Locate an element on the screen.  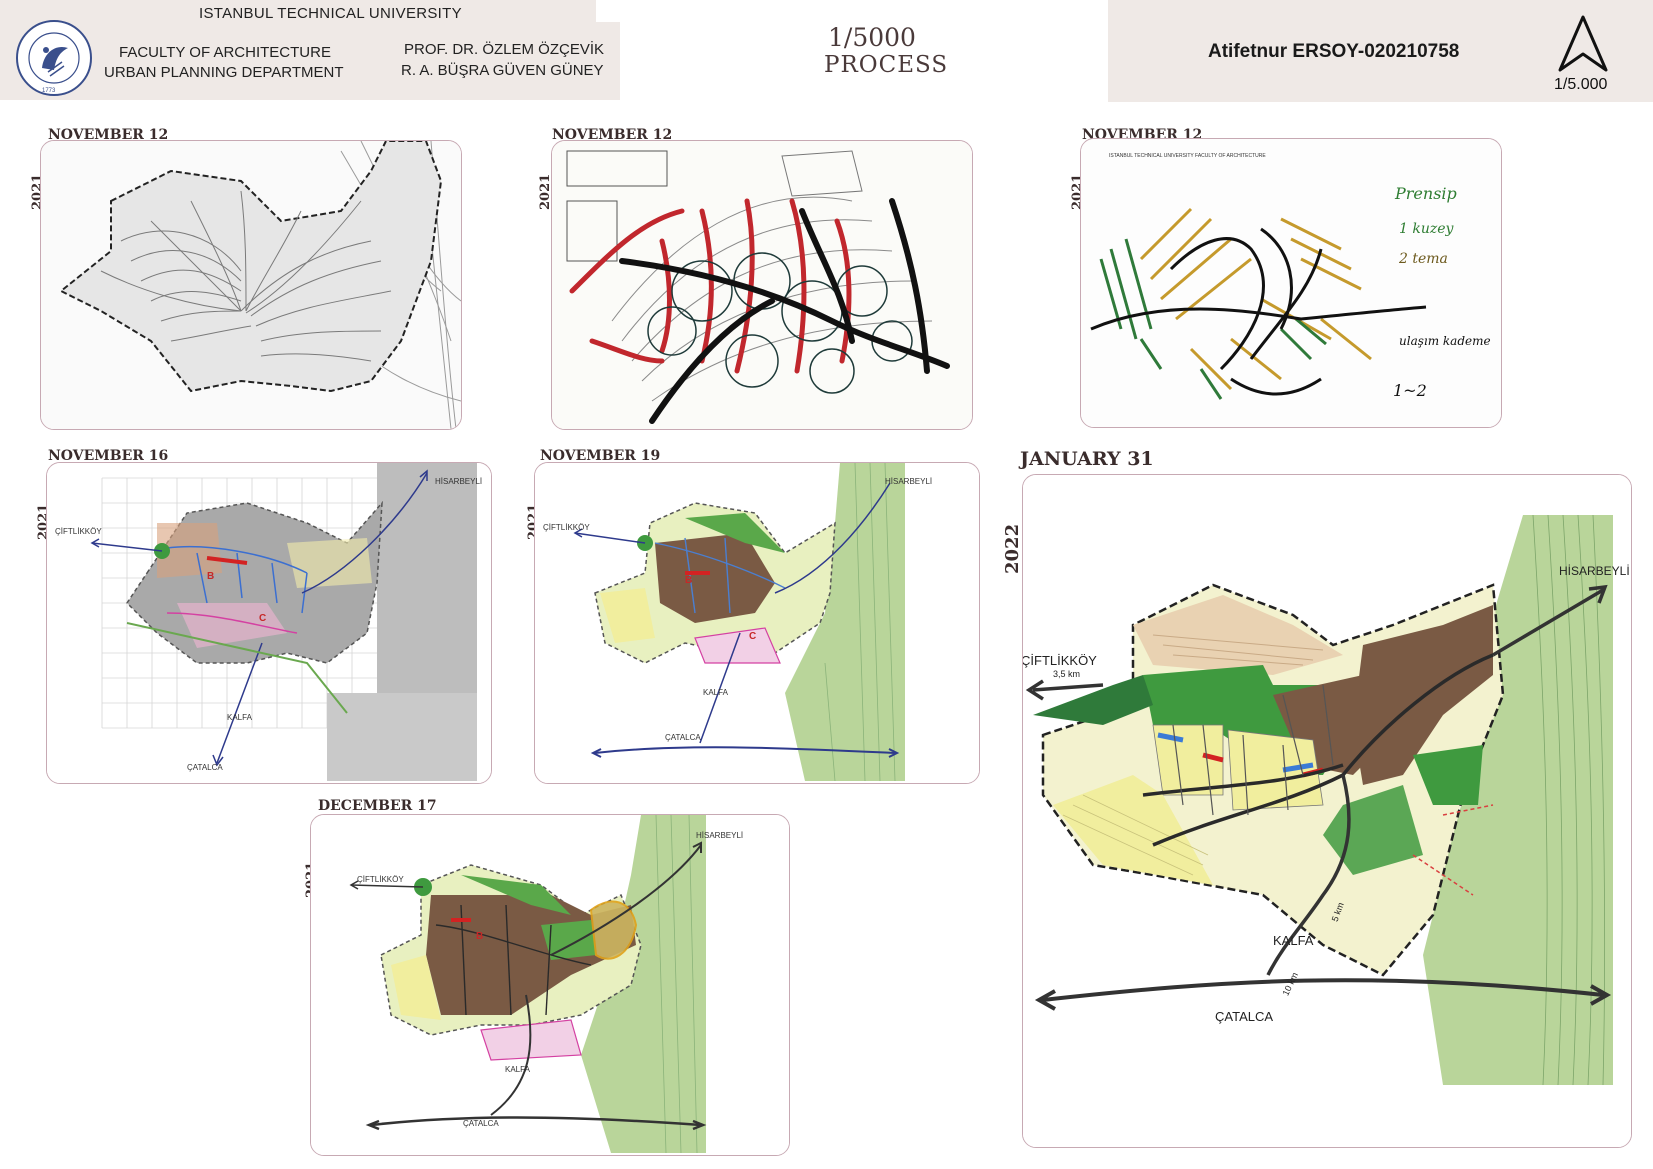
p5-label-kalfa: KALFA is located at coordinates (715, 692).